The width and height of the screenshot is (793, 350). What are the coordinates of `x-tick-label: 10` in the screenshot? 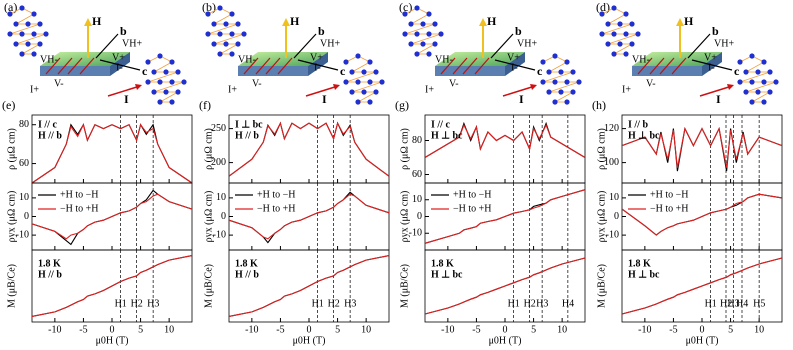 It's located at (562, 329).